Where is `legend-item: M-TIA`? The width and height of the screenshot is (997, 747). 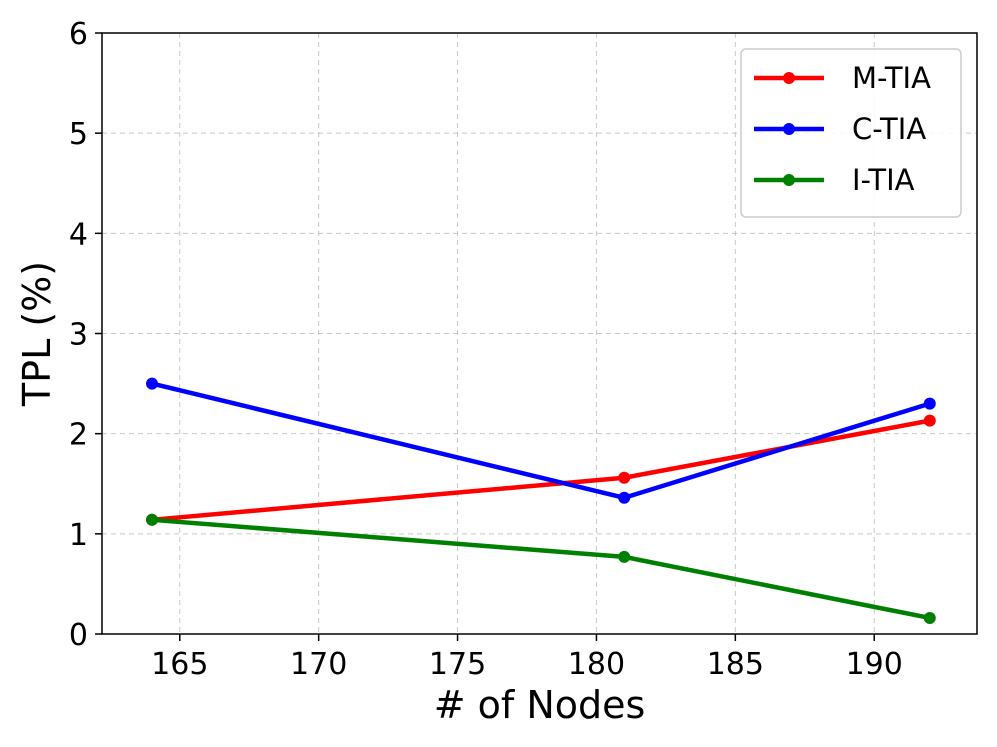 legend-item: M-TIA is located at coordinates (842, 78).